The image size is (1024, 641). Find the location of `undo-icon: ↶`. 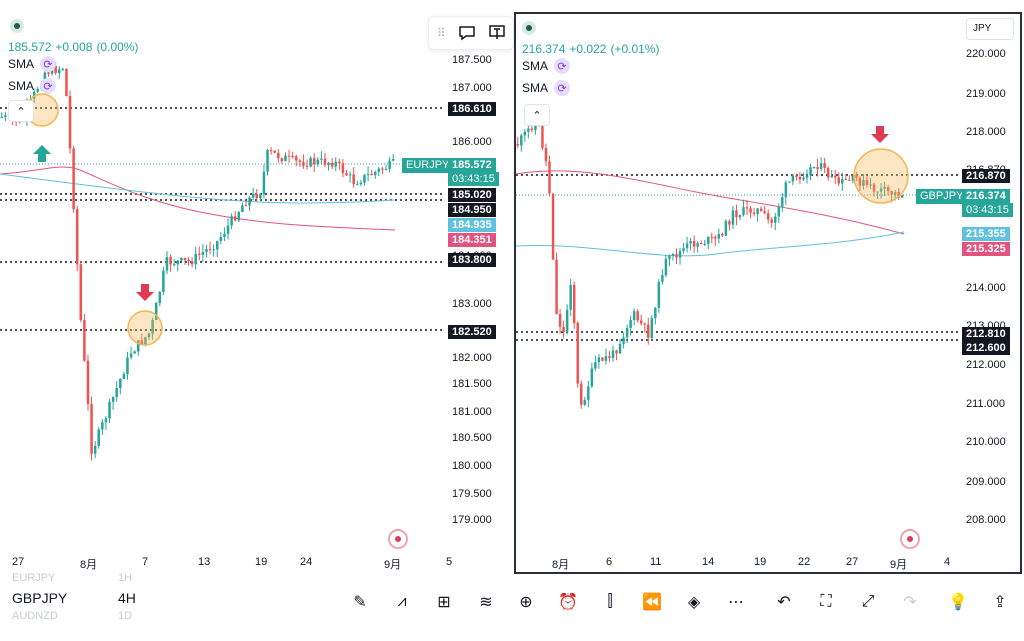

undo-icon: ↶ is located at coordinates (784, 602).